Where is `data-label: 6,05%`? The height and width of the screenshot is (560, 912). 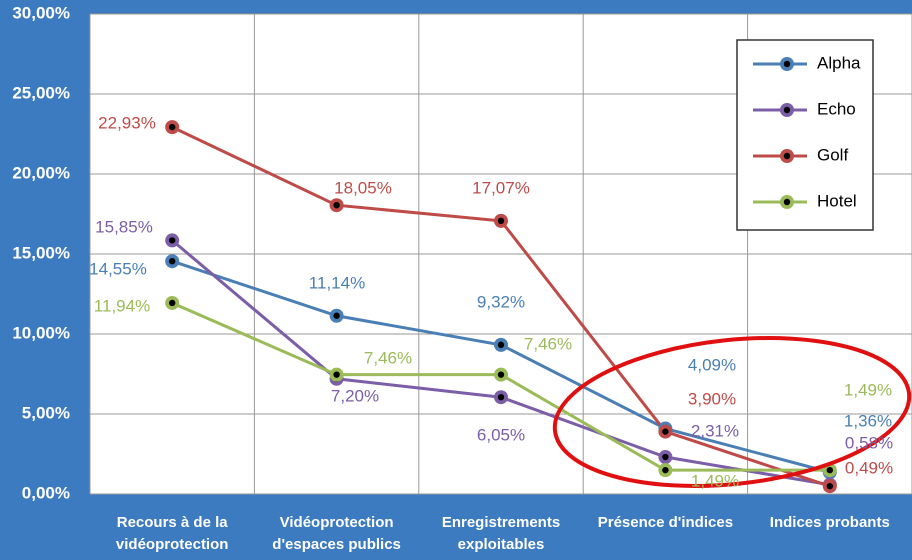
data-label: 6,05% is located at coordinates (501, 434).